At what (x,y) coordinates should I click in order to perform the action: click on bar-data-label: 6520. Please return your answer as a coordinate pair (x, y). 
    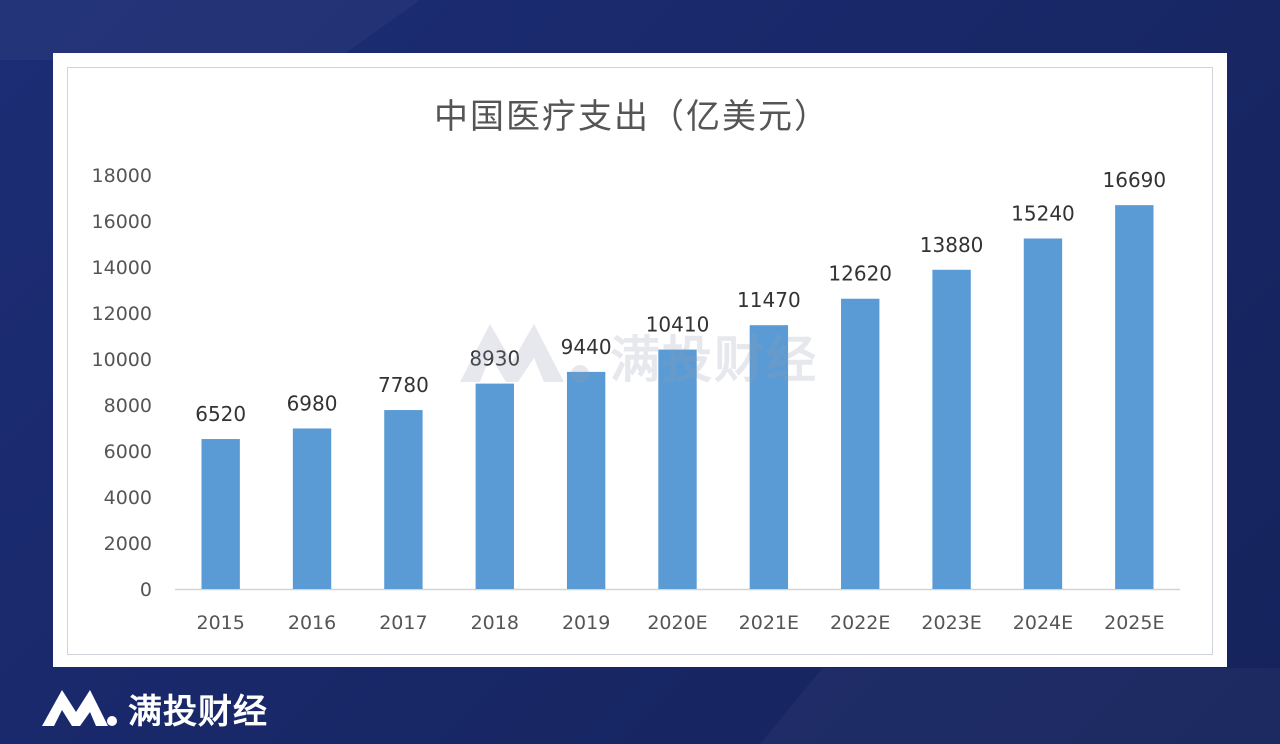
    Looking at the image, I should click on (220, 414).